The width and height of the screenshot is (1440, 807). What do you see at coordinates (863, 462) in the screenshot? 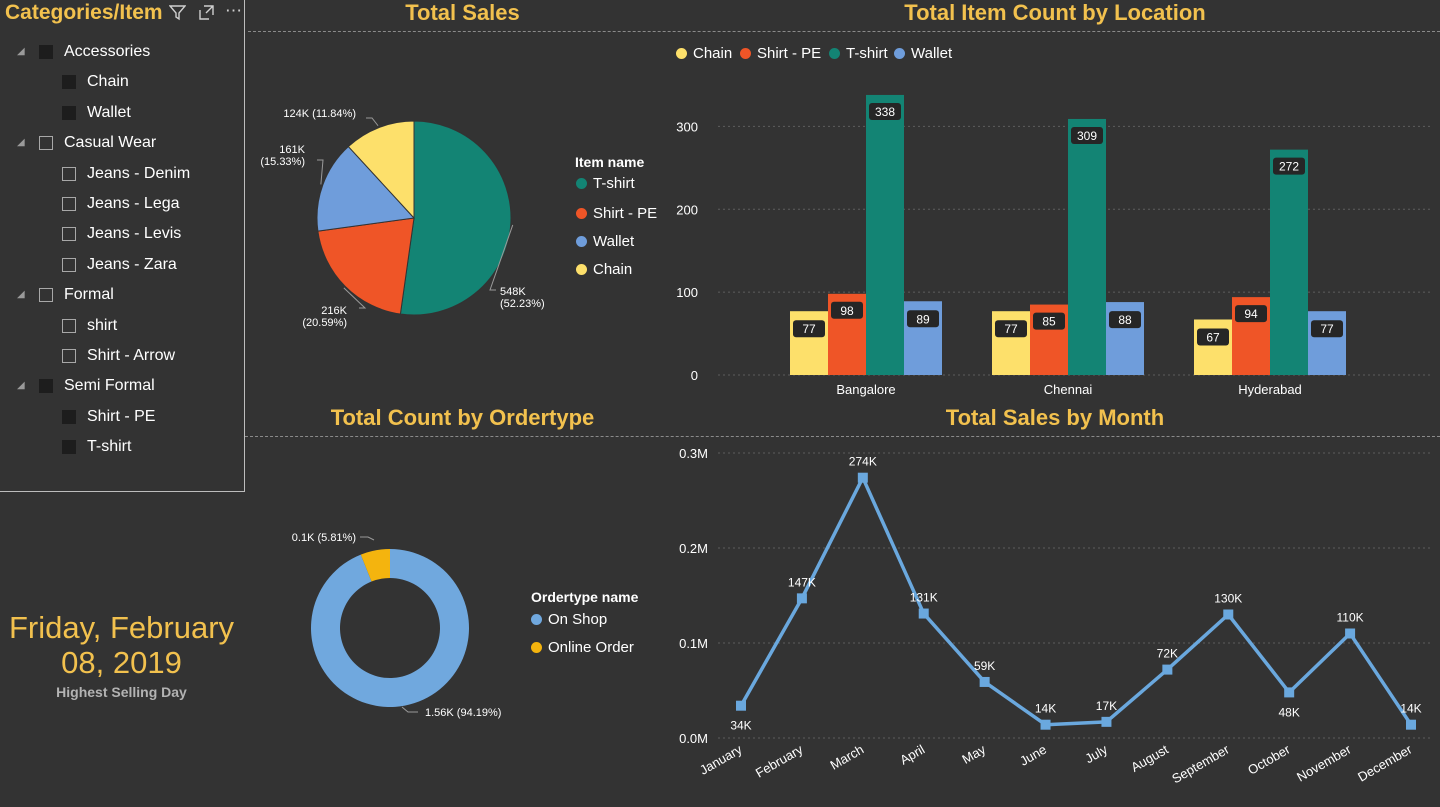
I see `line-data-label: 274K` at bounding box center [863, 462].